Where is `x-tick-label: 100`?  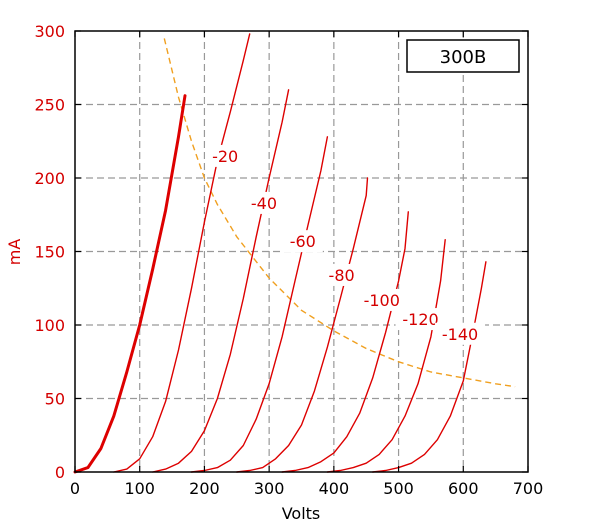 x-tick-label: 100 is located at coordinates (139, 488).